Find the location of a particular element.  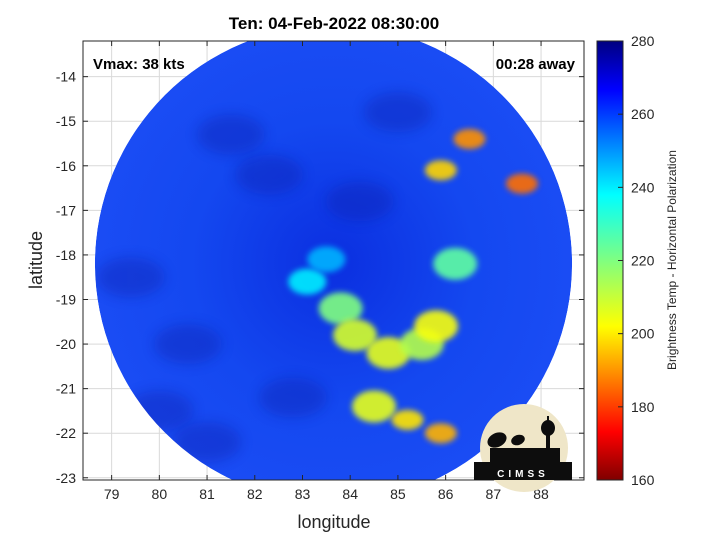

y-tick-label: -21 is located at coordinates (66, 389).